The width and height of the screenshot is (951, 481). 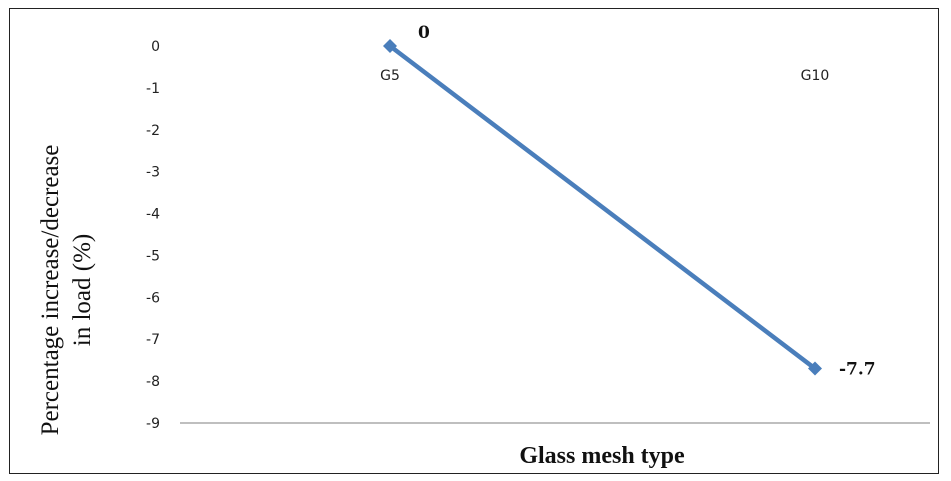 What do you see at coordinates (66, 290) in the screenshot?
I see `y-axis-title: Percentage increase/decrease in load (%)` at bounding box center [66, 290].